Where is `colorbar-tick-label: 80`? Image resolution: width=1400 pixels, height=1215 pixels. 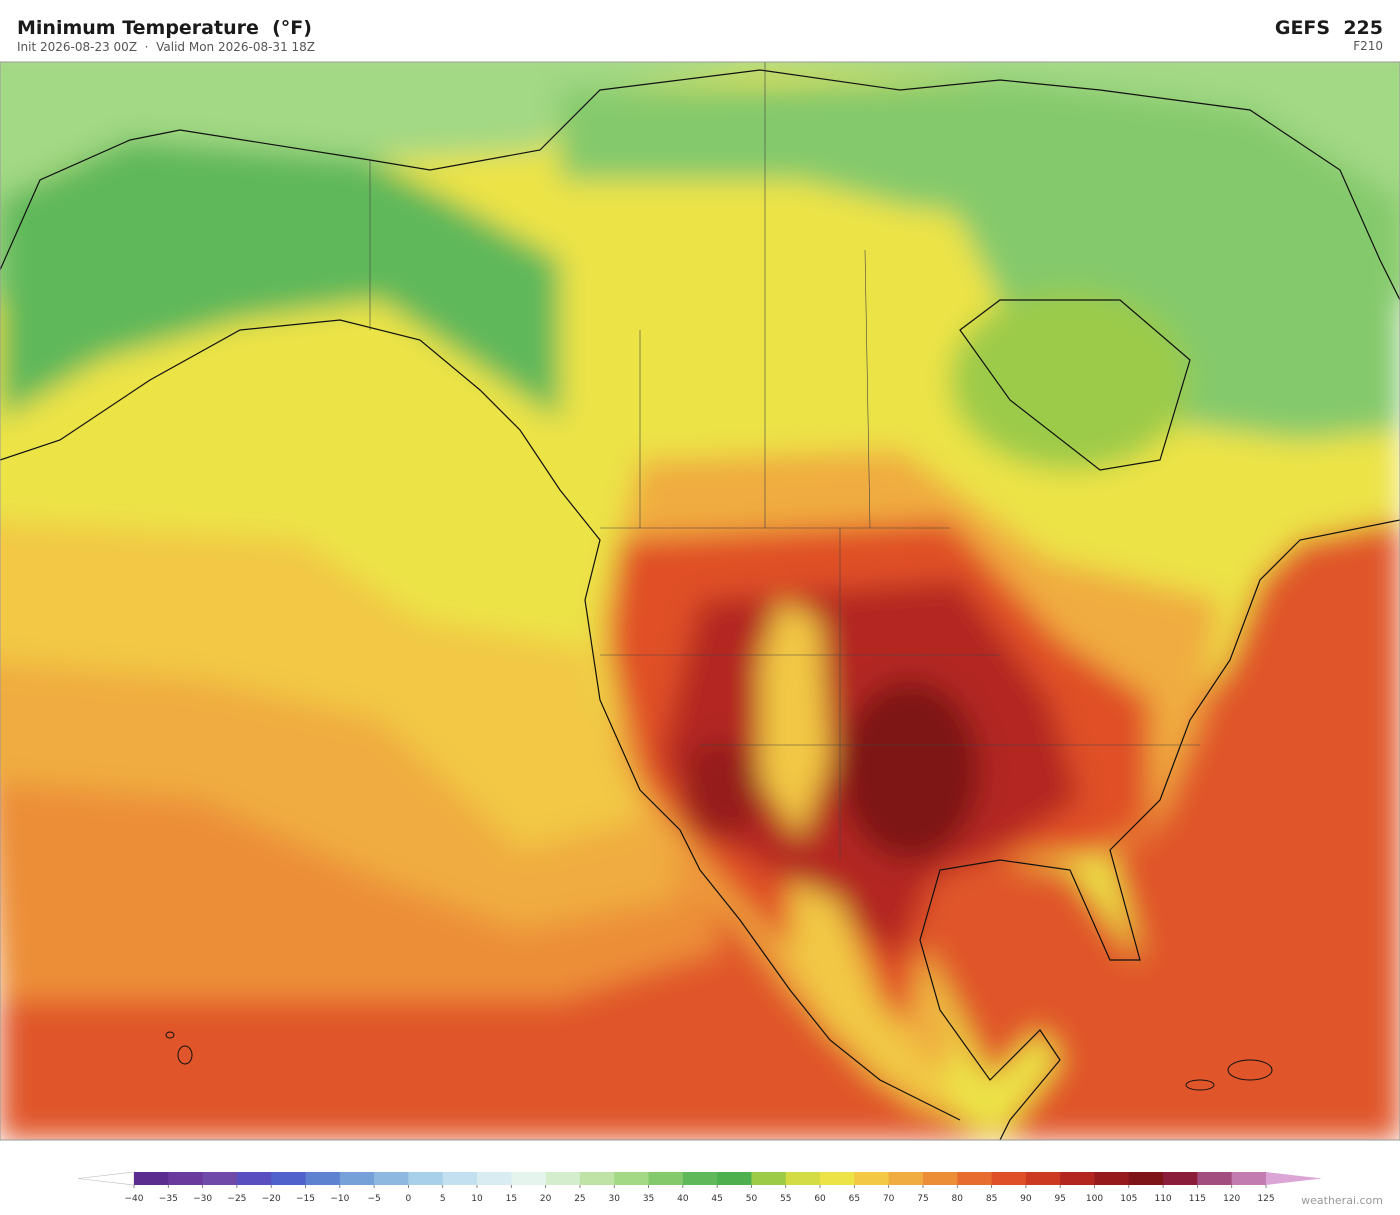
colorbar-tick-label: 80 is located at coordinates (958, 1199).